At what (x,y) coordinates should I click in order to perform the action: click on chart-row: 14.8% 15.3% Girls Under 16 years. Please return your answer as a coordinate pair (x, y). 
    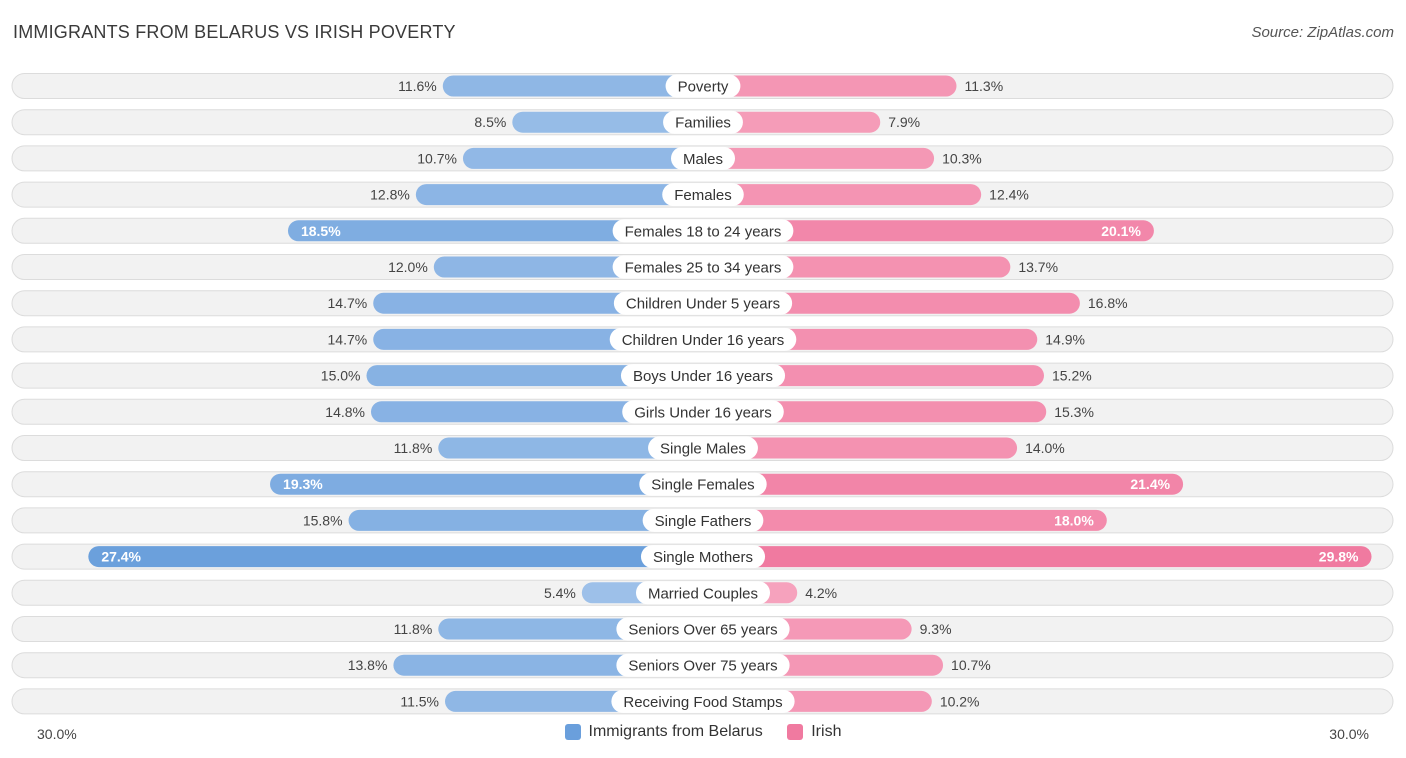
    Looking at the image, I should click on (702, 411).